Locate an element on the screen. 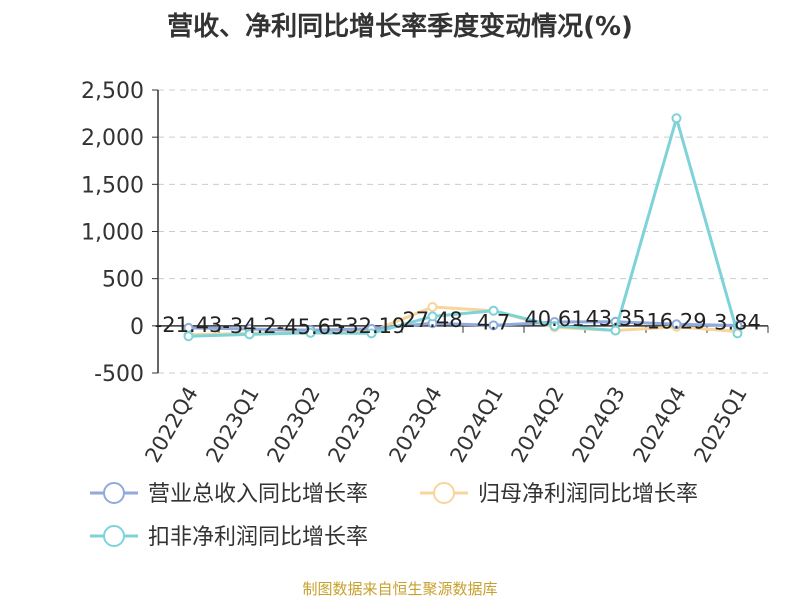 The image size is (800, 600). x-tick-label: 2024Q2 is located at coordinates (537, 425).